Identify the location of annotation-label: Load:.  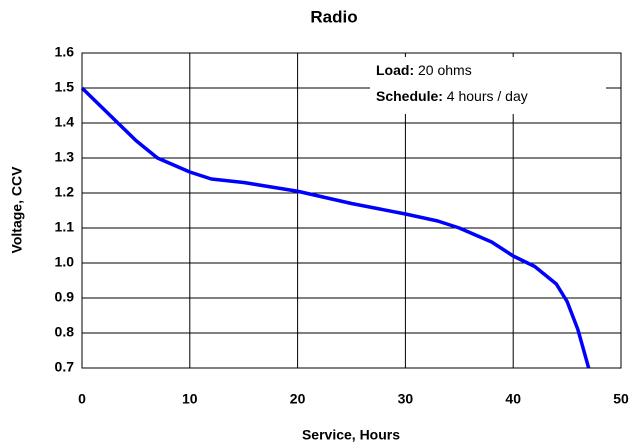
(395, 70).